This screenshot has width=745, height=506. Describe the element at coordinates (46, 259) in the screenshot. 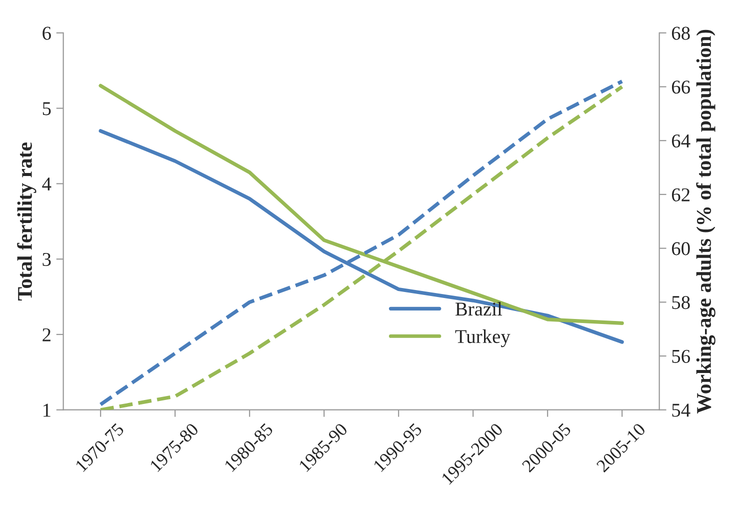

I see `y-tick-label: 3` at that location.